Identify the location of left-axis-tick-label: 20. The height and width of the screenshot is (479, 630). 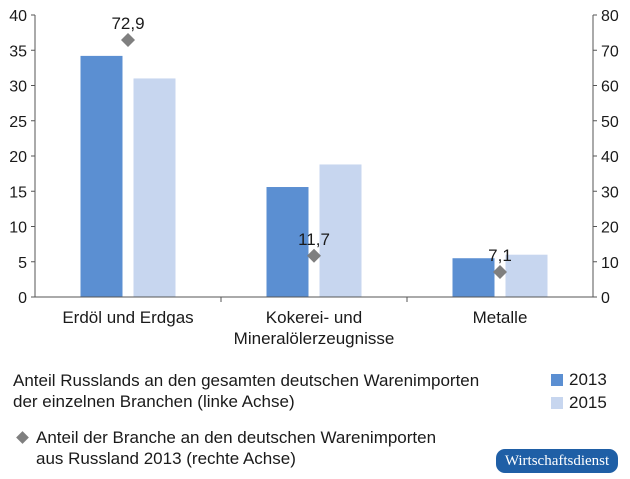
(18, 157).